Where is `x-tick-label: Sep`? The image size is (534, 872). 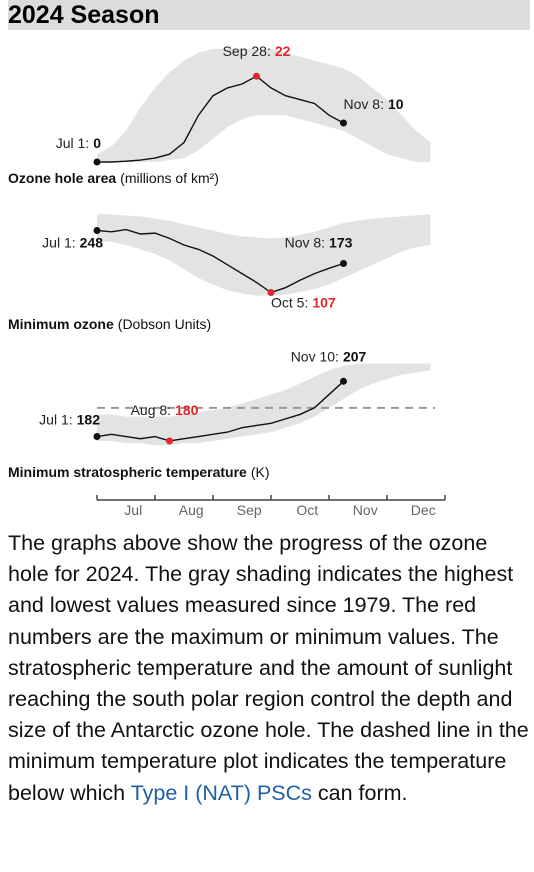
x-tick-label: Sep is located at coordinates (249, 510).